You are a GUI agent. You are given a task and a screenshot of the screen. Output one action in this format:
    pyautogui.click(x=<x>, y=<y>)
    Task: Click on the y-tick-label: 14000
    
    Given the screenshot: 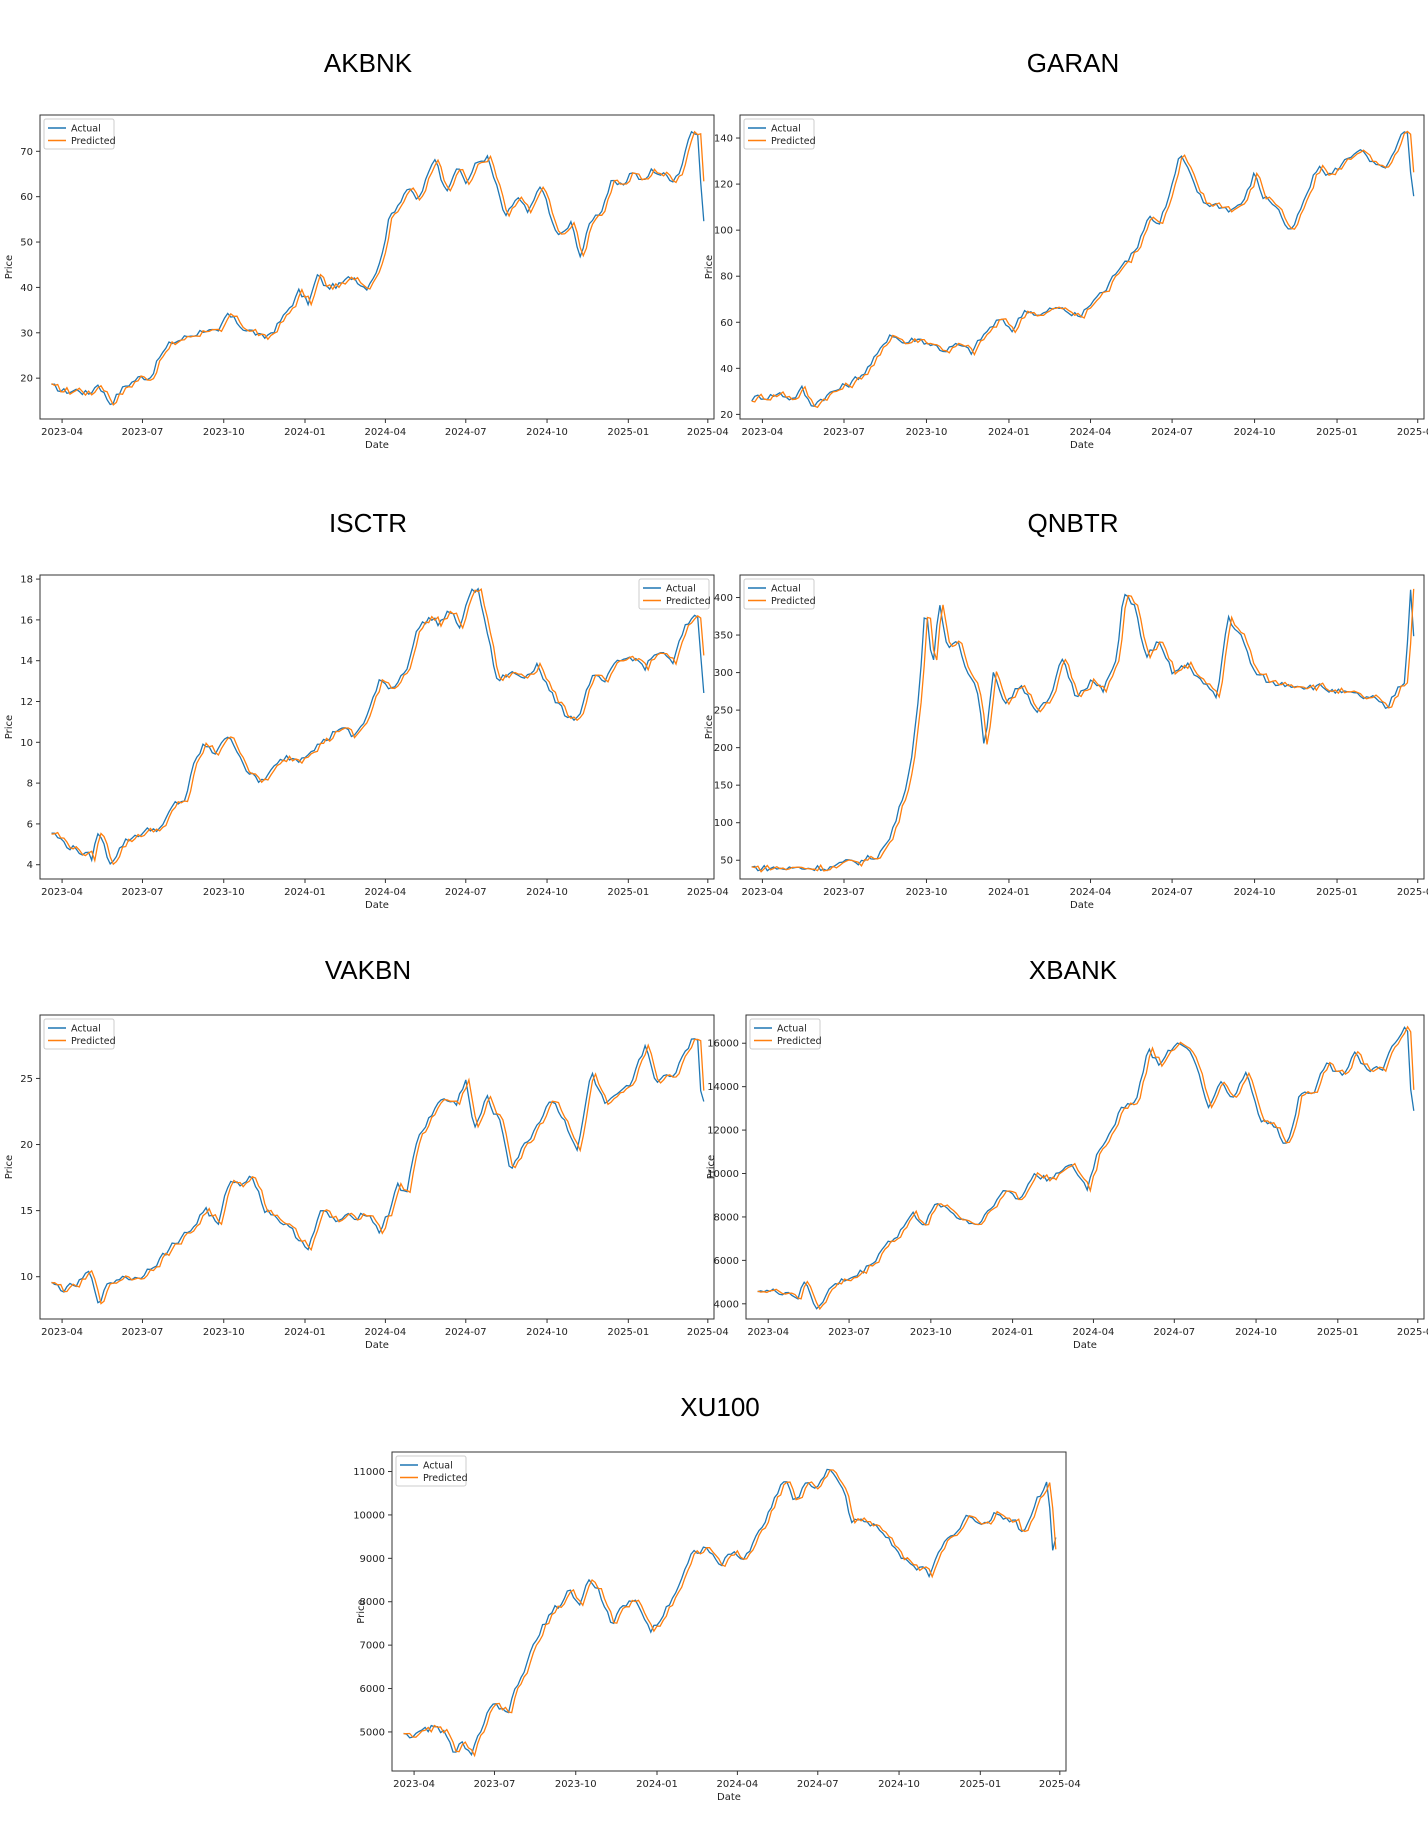 What is the action you would take?
    pyautogui.click(x=723, y=1087)
    